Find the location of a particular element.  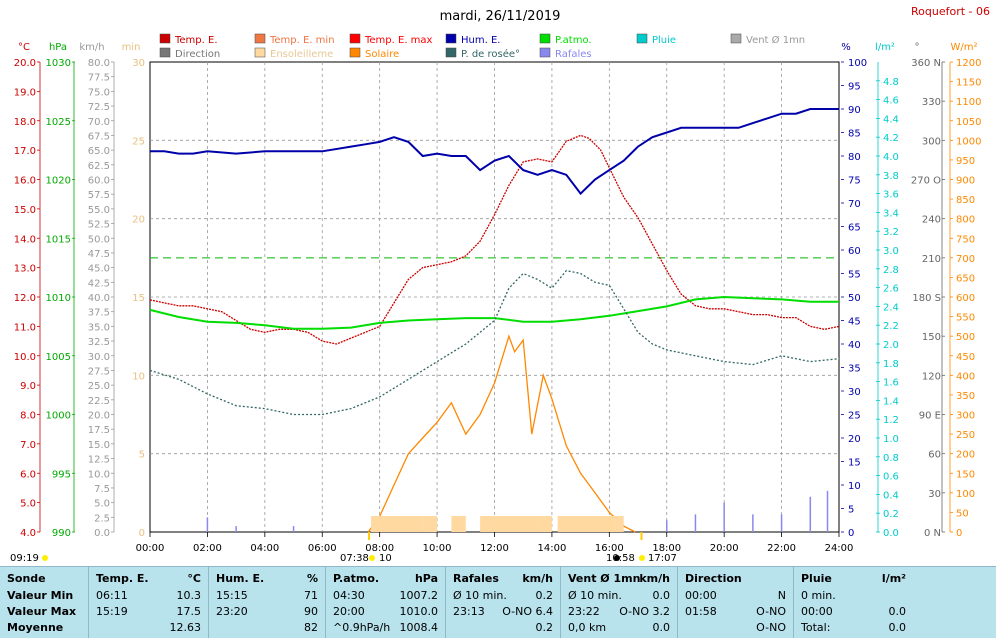

table-cell-value: O-NO 3.2 is located at coordinates (644, 611).